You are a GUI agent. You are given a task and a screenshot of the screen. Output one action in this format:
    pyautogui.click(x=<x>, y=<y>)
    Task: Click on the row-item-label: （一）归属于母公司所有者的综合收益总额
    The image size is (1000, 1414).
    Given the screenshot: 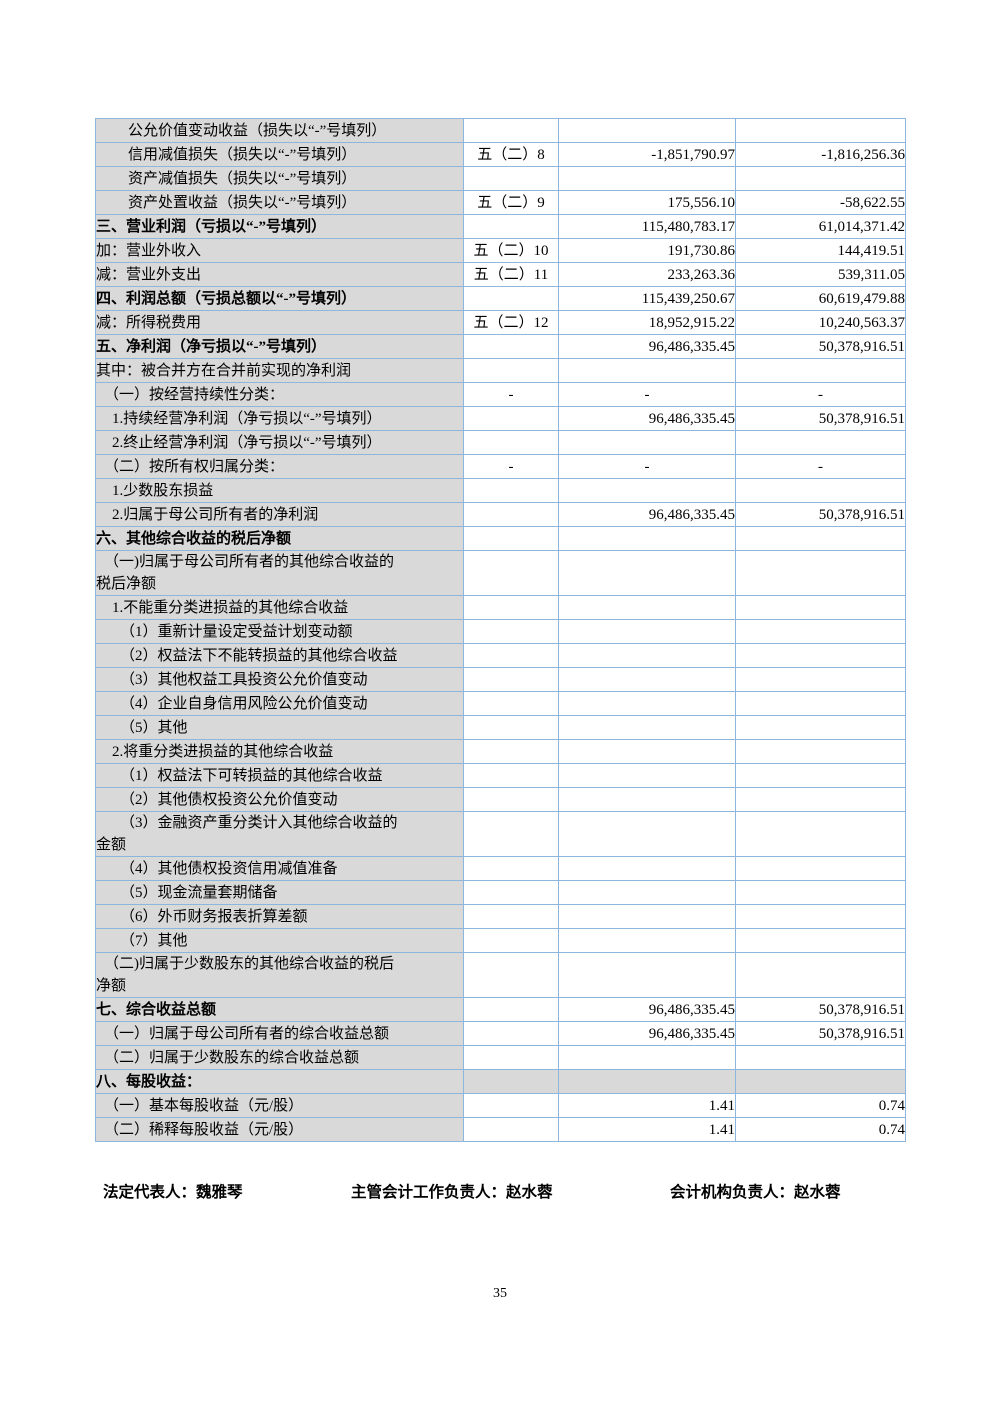 What is the action you would take?
    pyautogui.click(x=279, y=1033)
    